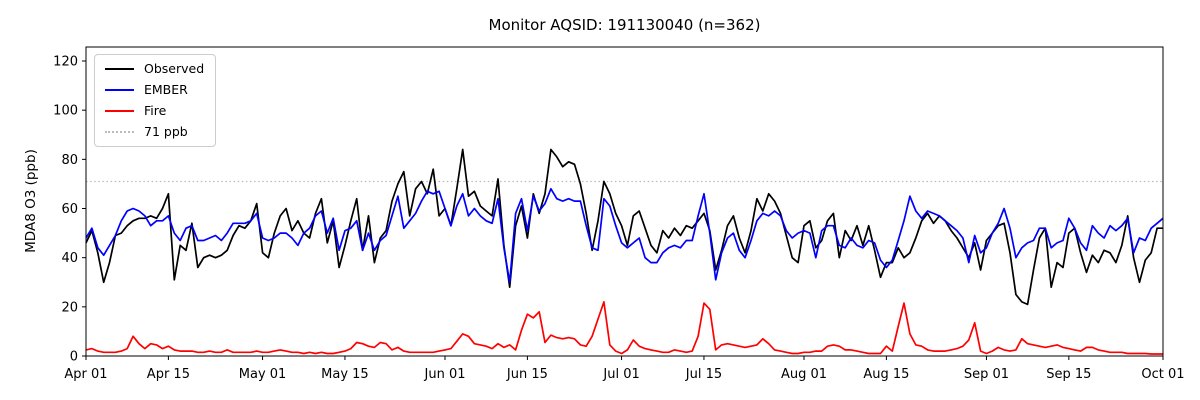 The height and width of the screenshot is (400, 1200). I want to click on legend-item: Fire, so click(154, 111).